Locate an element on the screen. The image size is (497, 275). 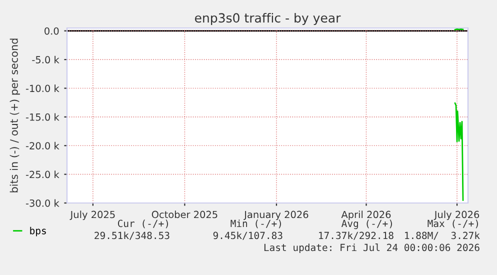
y-tick-label: -15.0 k is located at coordinates (43, 117).